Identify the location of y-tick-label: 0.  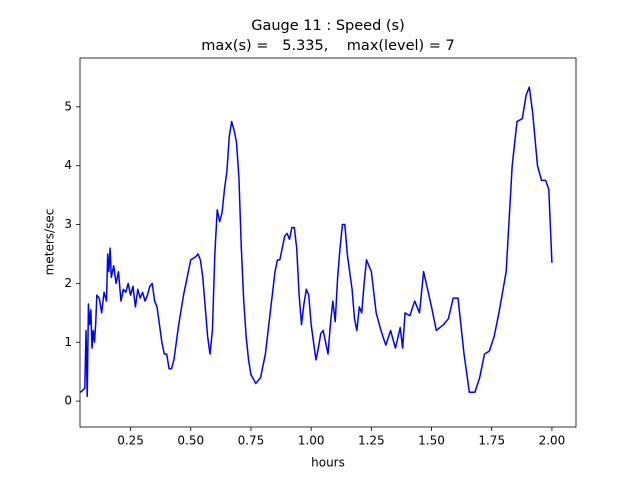
(68, 401).